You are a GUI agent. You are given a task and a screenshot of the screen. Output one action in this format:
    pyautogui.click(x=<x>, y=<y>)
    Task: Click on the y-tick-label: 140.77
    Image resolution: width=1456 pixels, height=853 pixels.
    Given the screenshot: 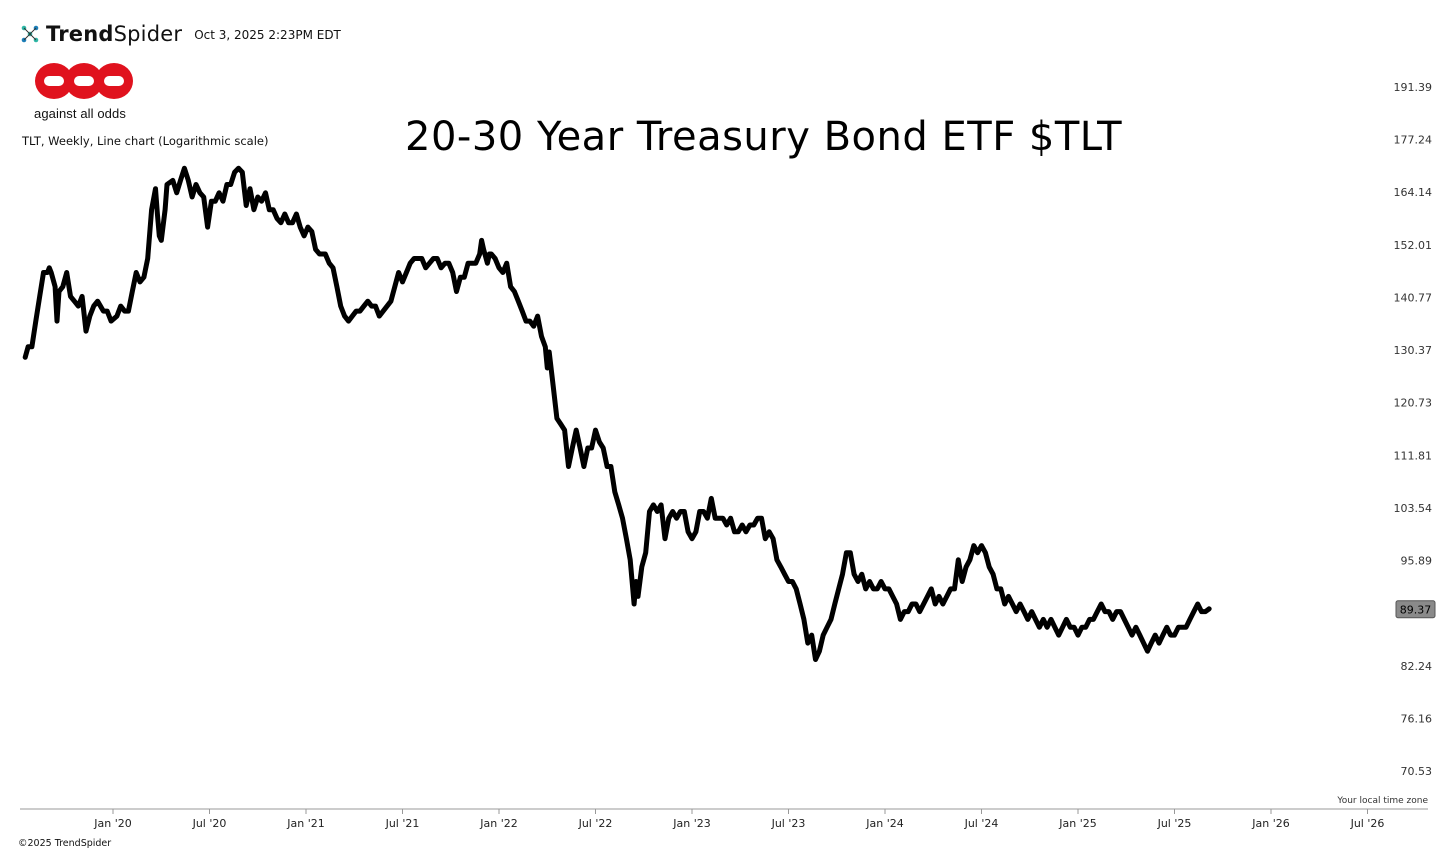 What is the action you would take?
    pyautogui.click(x=1413, y=297)
    